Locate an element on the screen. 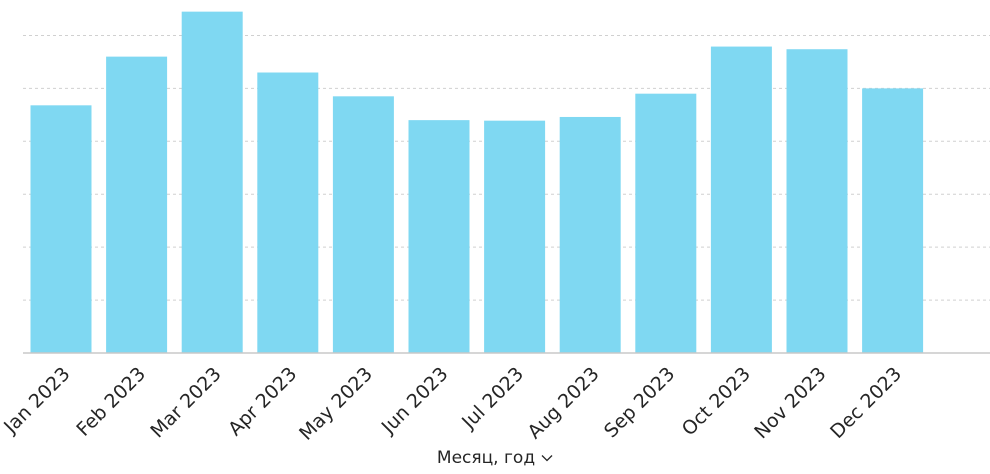 Image resolution: width=990 pixels, height=474 pixels. x-tick-label: May 2023 is located at coordinates (336, 404).